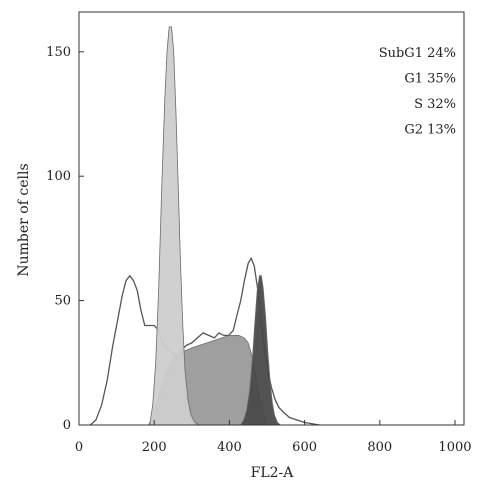 The image size is (485, 500). Describe the element at coordinates (379, 447) in the screenshot. I see `x-tick-label: 800` at that location.